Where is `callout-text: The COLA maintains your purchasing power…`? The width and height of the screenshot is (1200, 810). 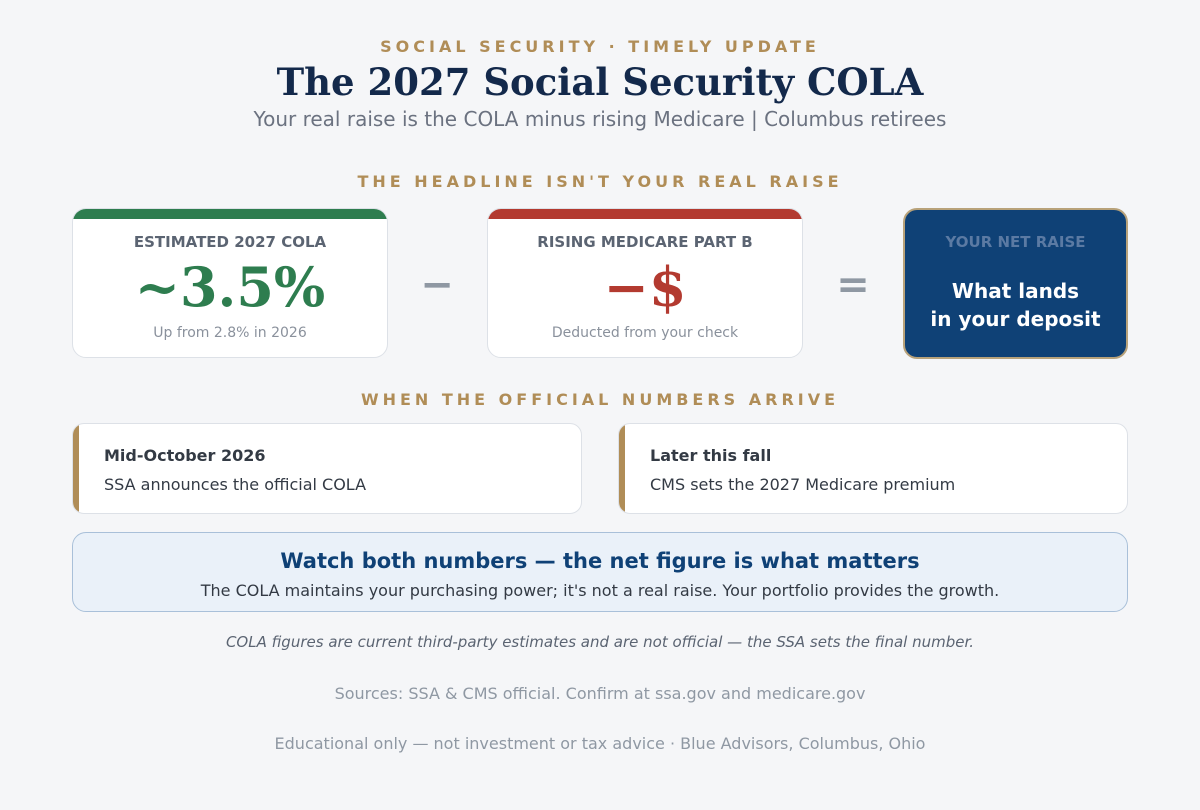
callout-text: The COLA maintains your purchasing power… is located at coordinates (600, 590).